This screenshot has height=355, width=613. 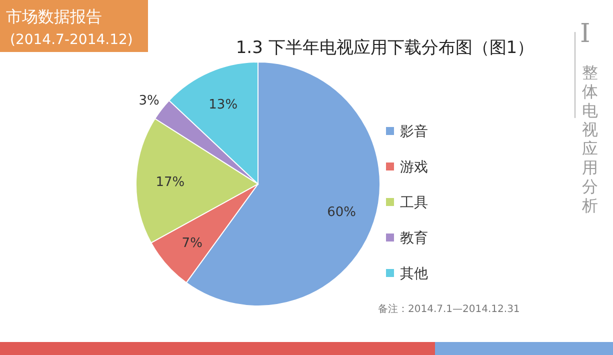 What do you see at coordinates (71, 40) in the screenshot?
I see `text: (2014.7-2014.12)` at bounding box center [71, 40].